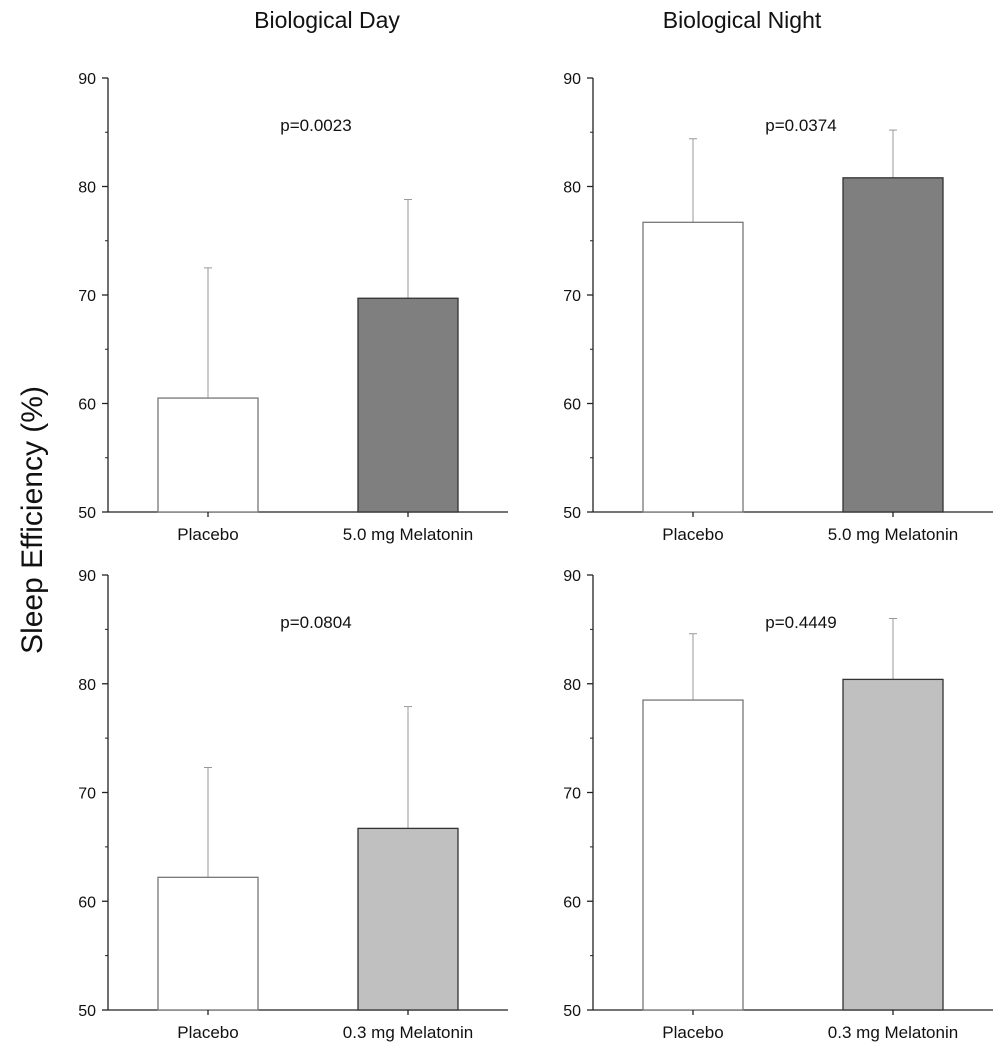 Image resolution: width=1007 pixels, height=1050 pixels. Describe the element at coordinates (315, 622) in the screenshot. I see `p-value-annotation: p=0.0804` at that location.